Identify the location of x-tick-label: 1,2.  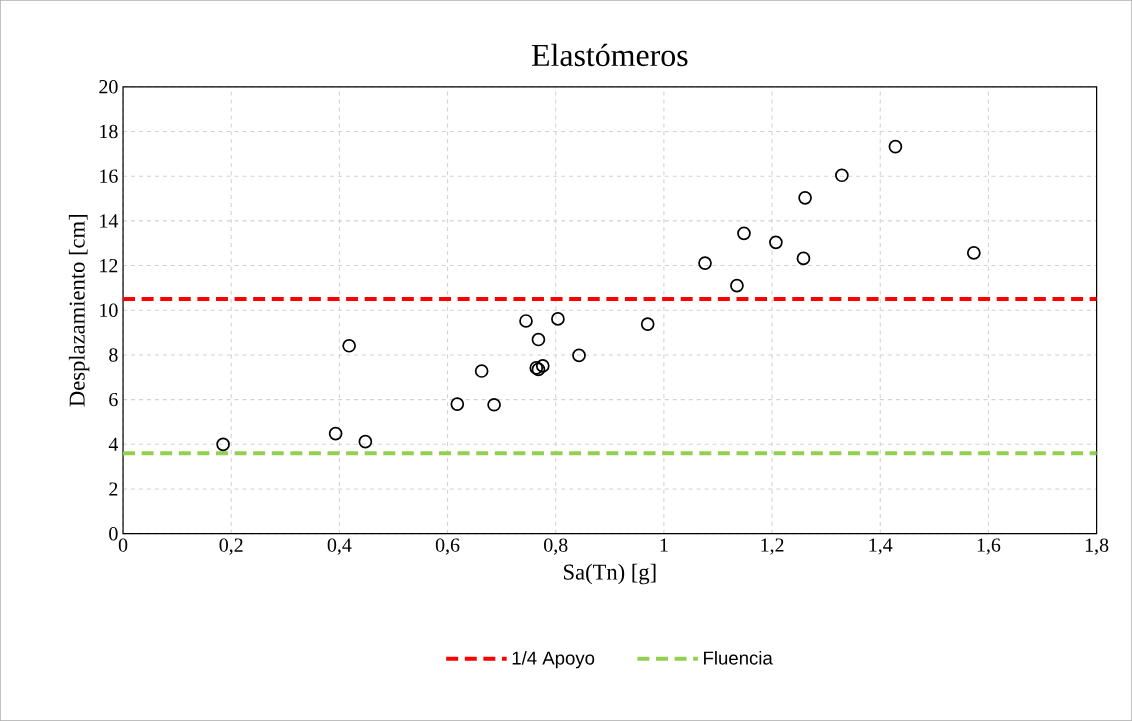
(772, 546).